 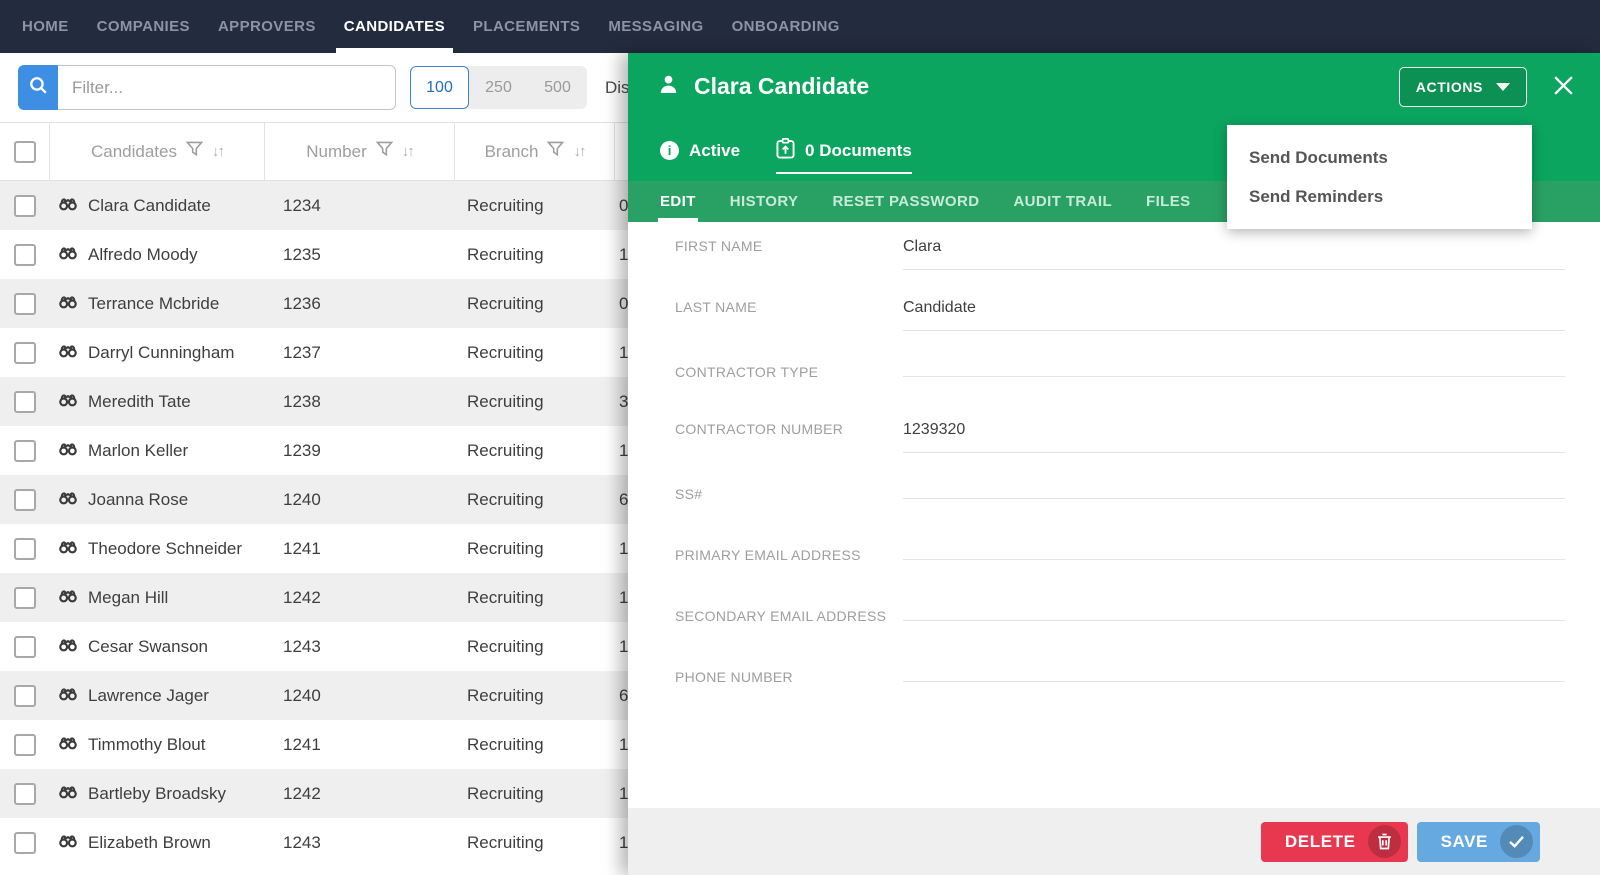 I want to click on table-row: Darryl Cunningham 1237 Recruiting 1, so click(x=350, y=352).